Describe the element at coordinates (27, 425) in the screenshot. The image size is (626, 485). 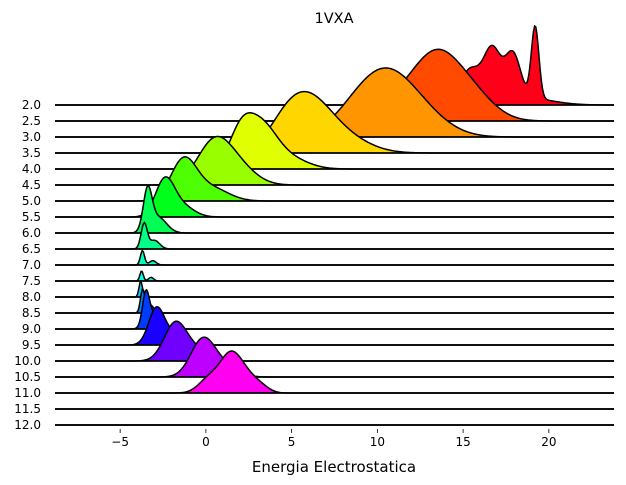
I see `y-tick-label: 12.0` at that location.